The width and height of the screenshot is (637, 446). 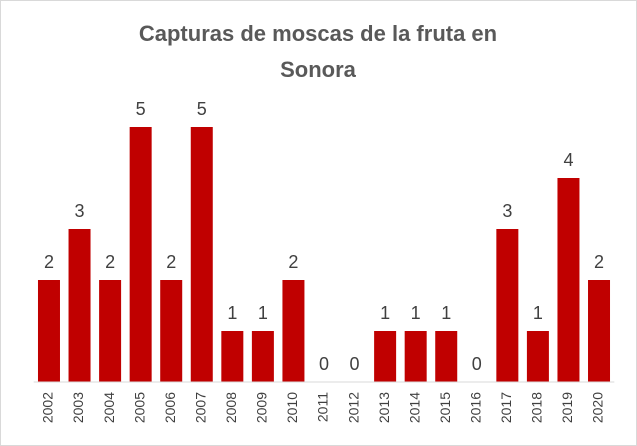 I want to click on x-tick-label: 2007, so click(x=200, y=407).